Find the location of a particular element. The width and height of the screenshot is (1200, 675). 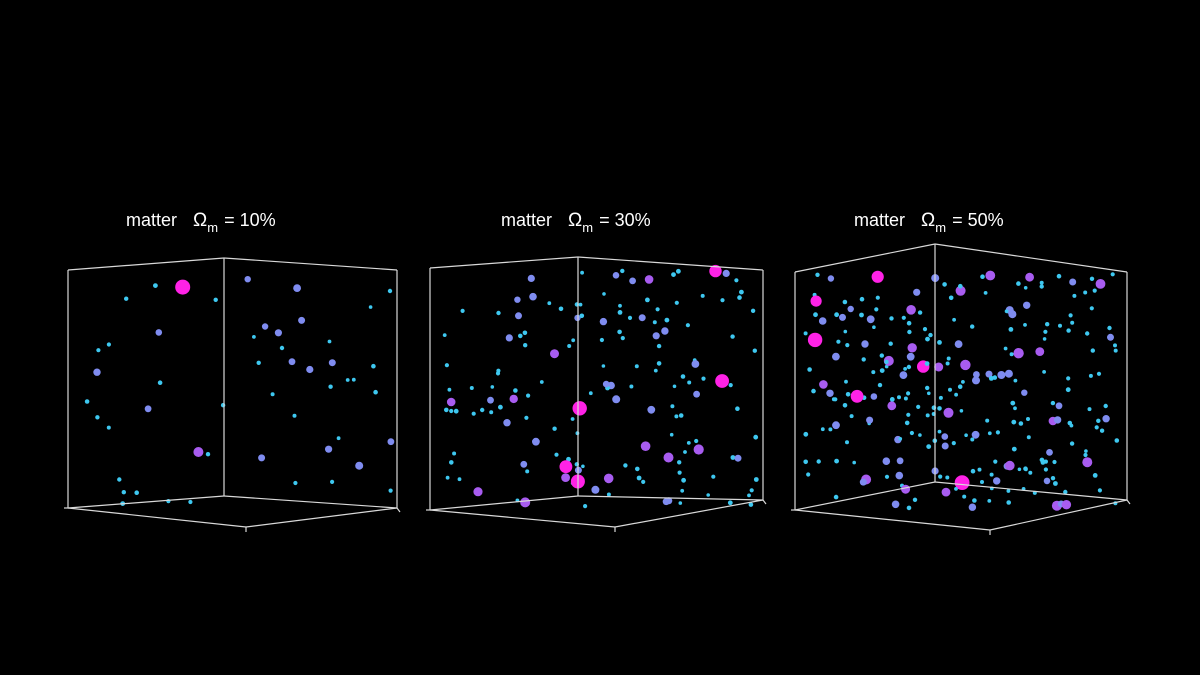

omega-symbol: Ω is located at coordinates (200, 220).